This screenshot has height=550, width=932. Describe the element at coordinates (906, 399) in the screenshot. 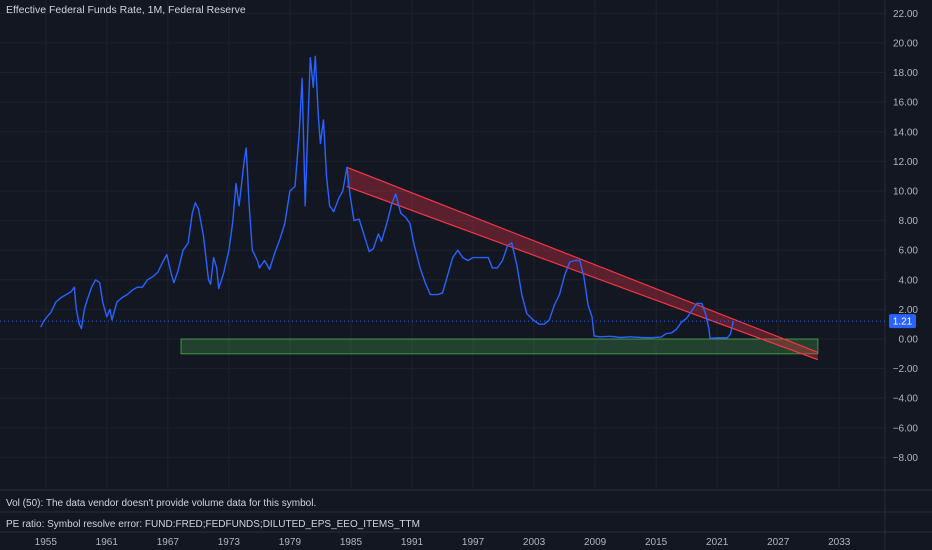

I see `y-tick-label: −4.00` at that location.